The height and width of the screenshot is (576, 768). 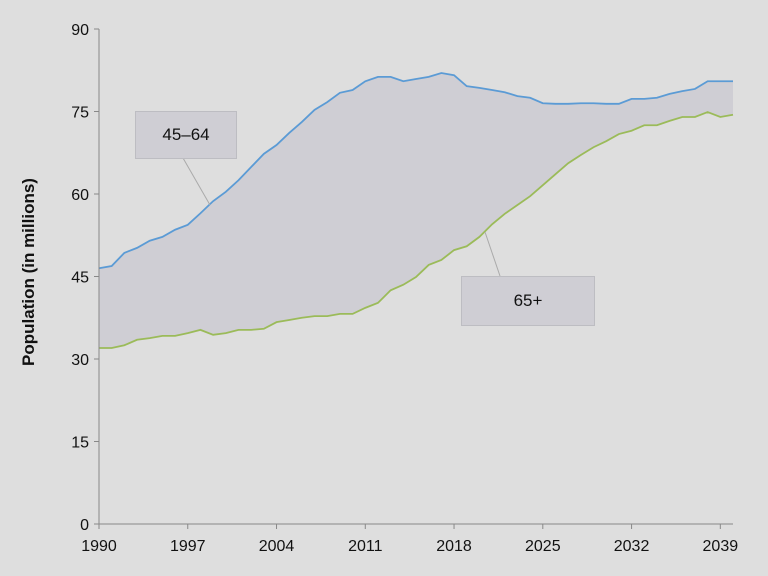 I want to click on x-tick-label: 2025, so click(x=543, y=546).